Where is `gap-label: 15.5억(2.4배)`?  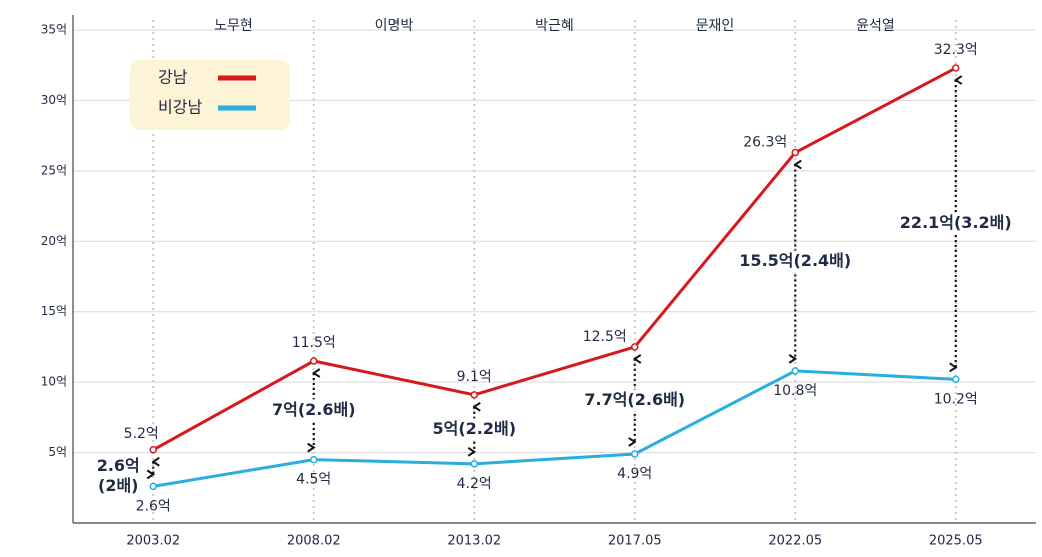
gap-label: 15.5억(2.4배) is located at coordinates (795, 260).